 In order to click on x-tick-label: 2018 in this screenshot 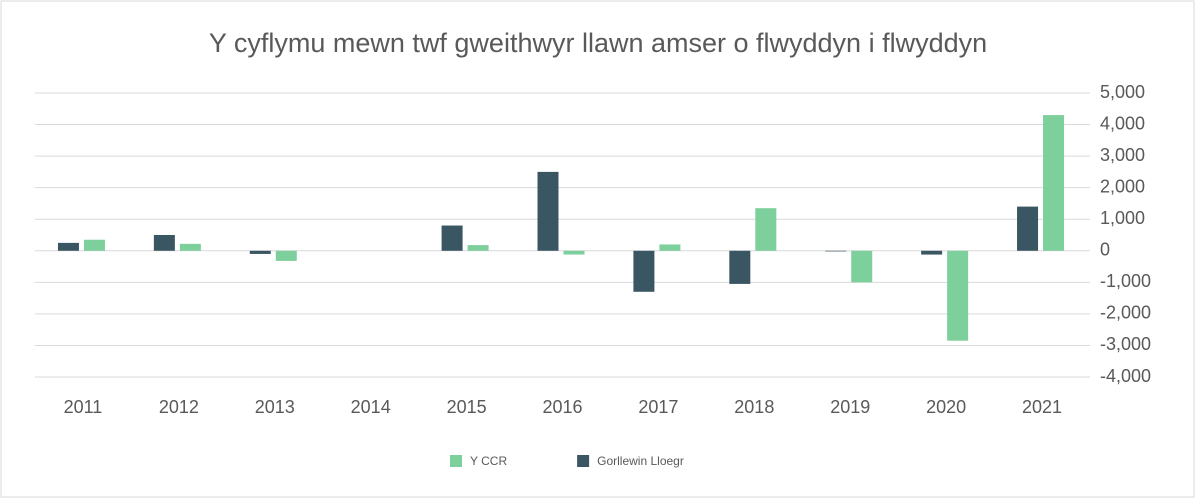, I will do `click(754, 407)`.